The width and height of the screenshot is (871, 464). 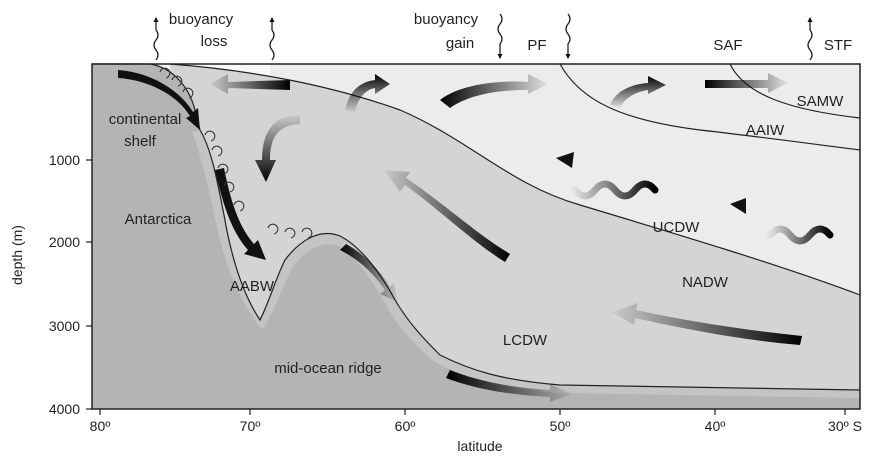 What do you see at coordinates (140, 141) in the screenshot?
I see `continental-shelf-label-2: shelf` at bounding box center [140, 141].